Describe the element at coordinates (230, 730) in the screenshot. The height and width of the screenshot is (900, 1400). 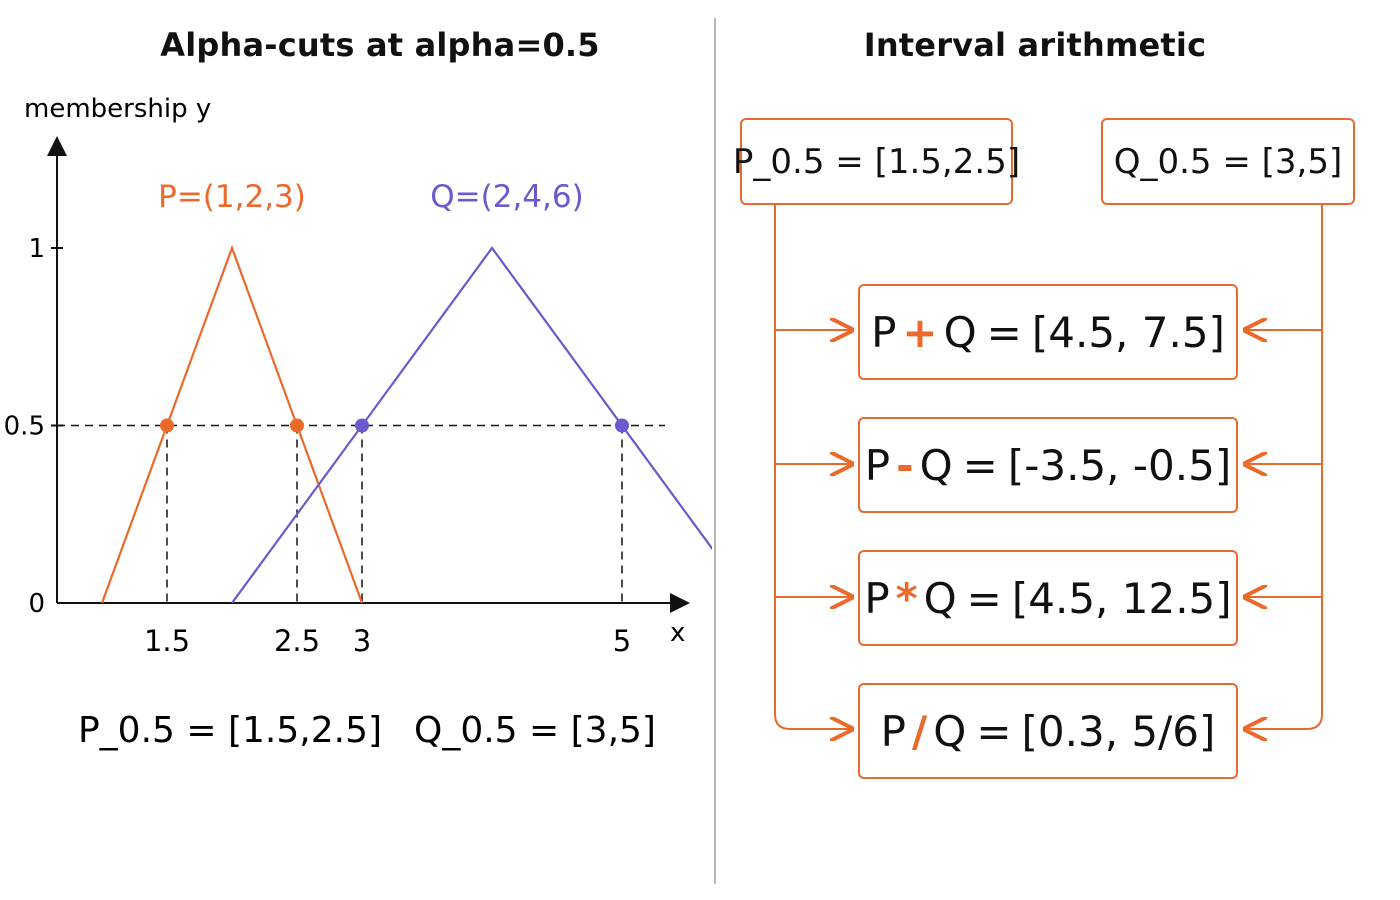
I see `p-cut-text: P_0.5 = [1.5,2.5]` at that location.